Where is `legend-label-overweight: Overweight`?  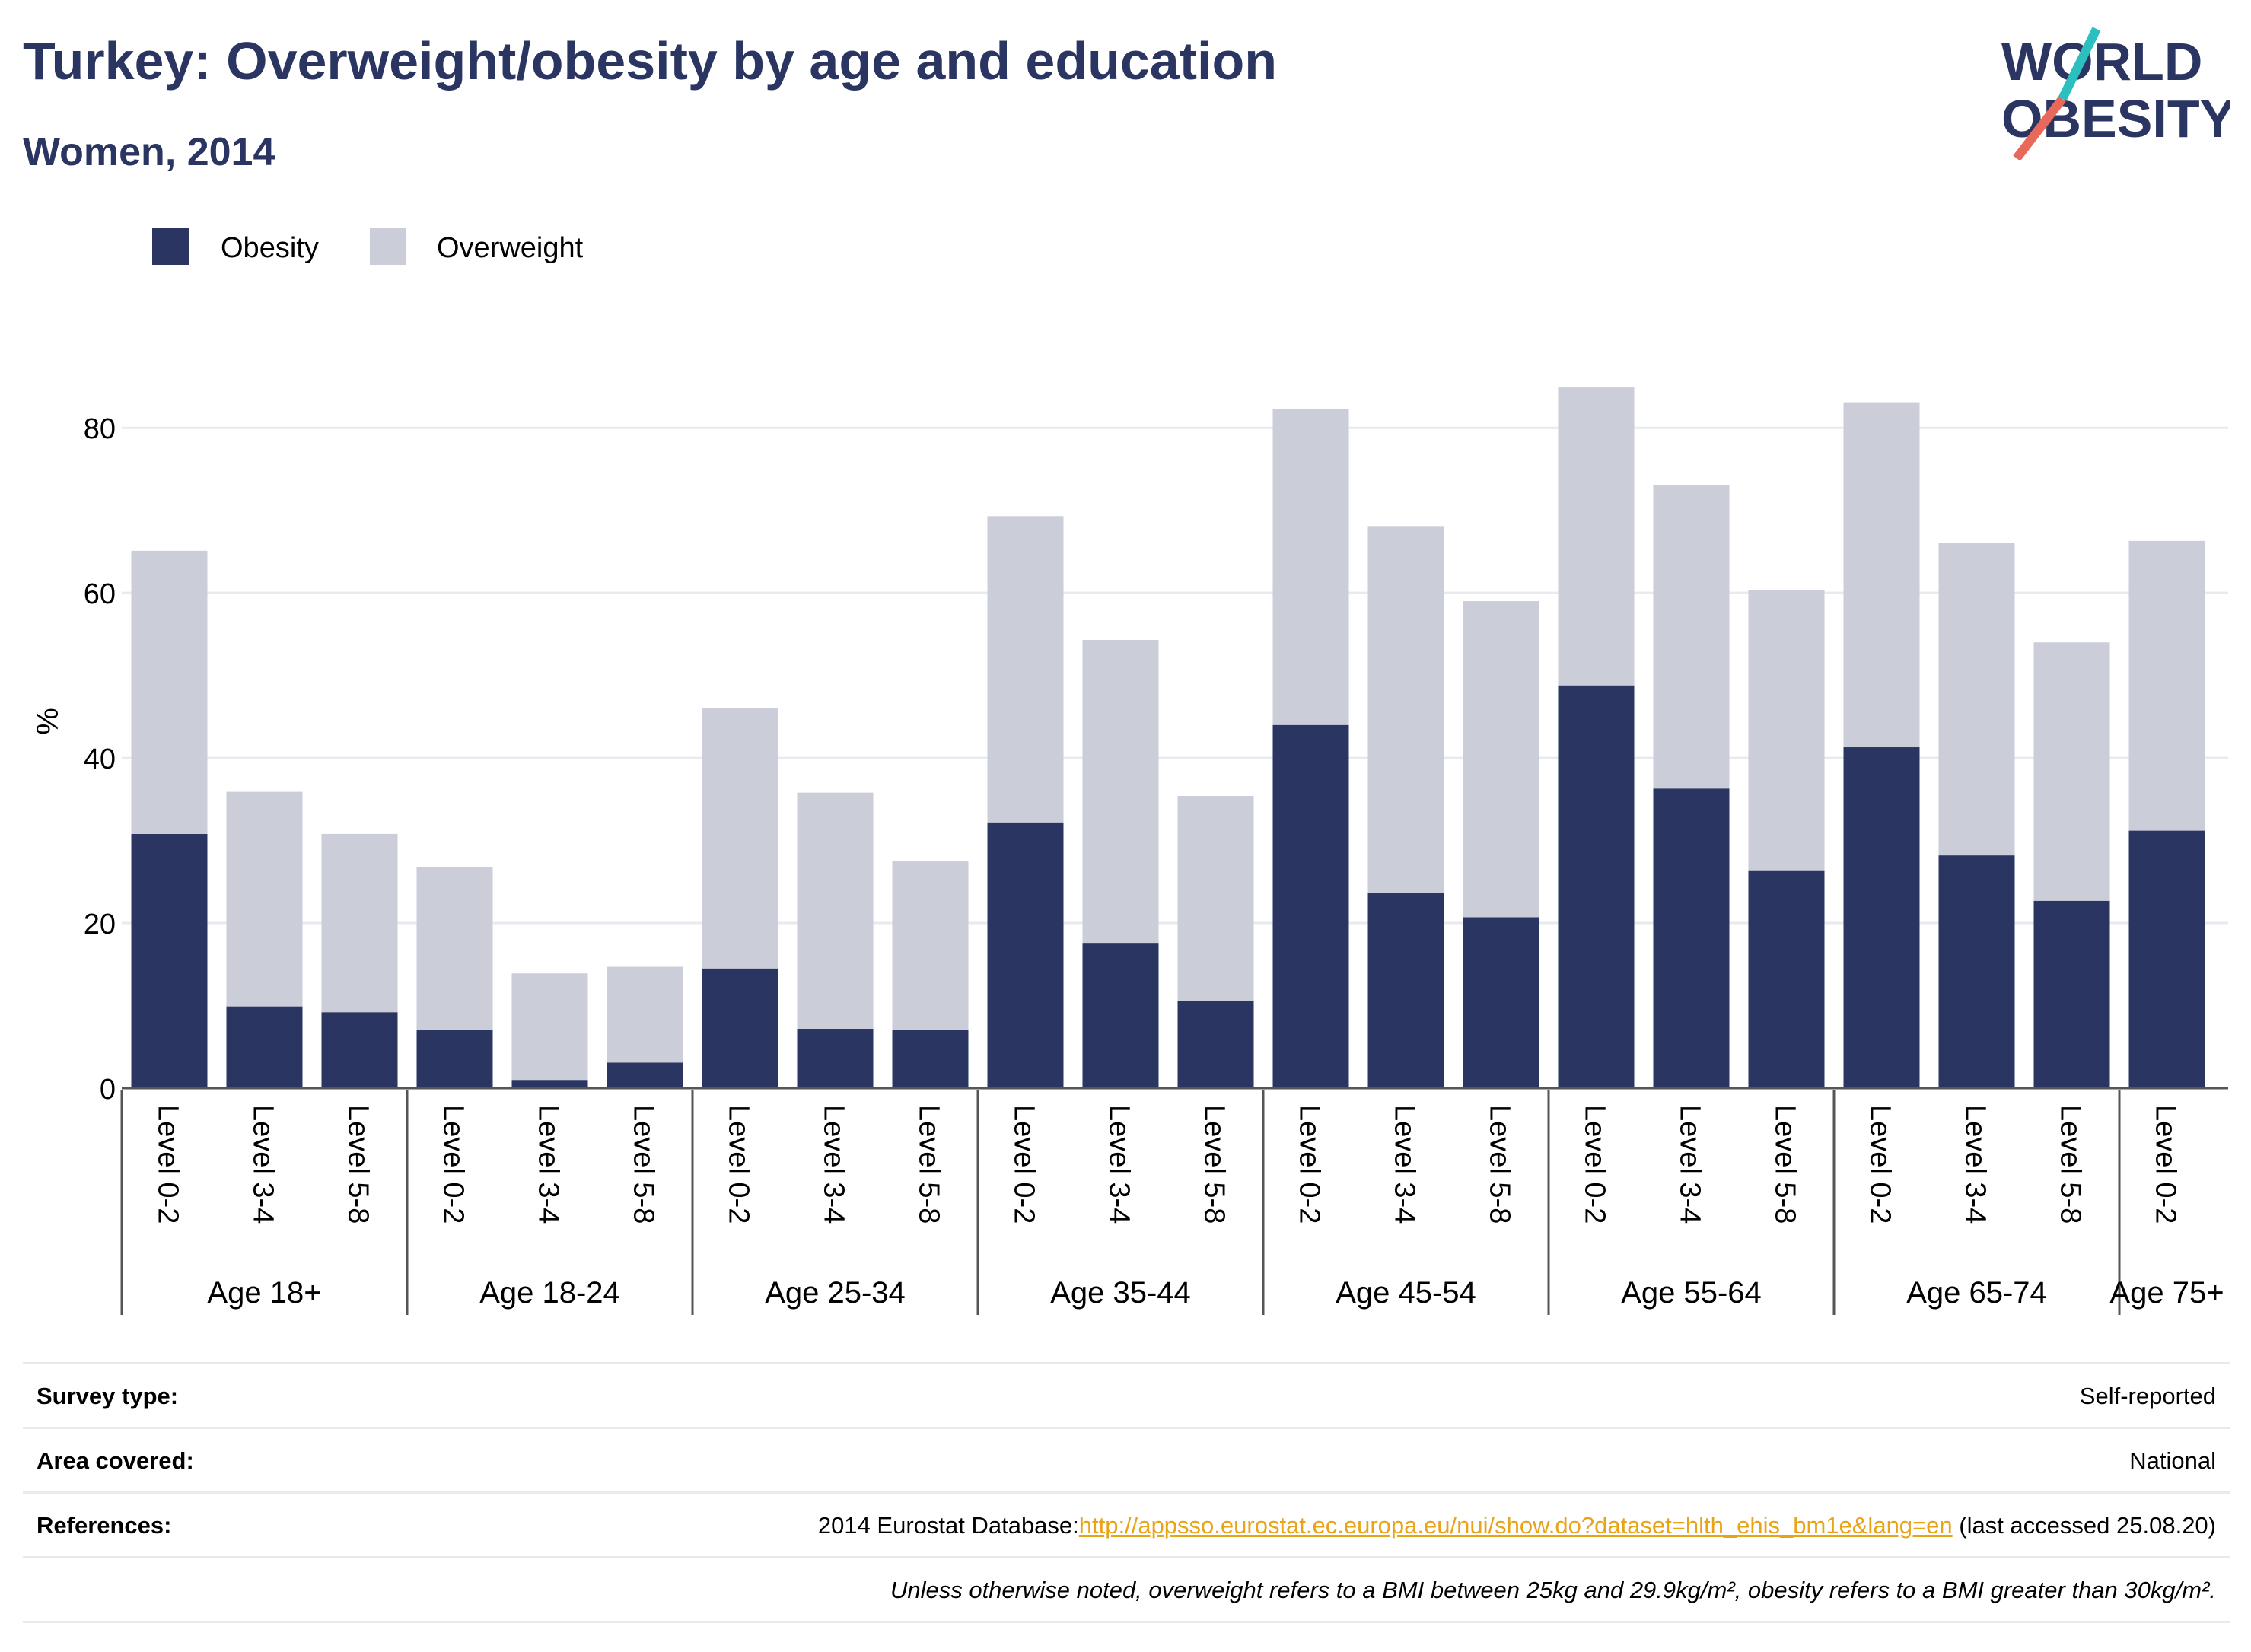 legend-label-overweight: Overweight is located at coordinates (510, 248).